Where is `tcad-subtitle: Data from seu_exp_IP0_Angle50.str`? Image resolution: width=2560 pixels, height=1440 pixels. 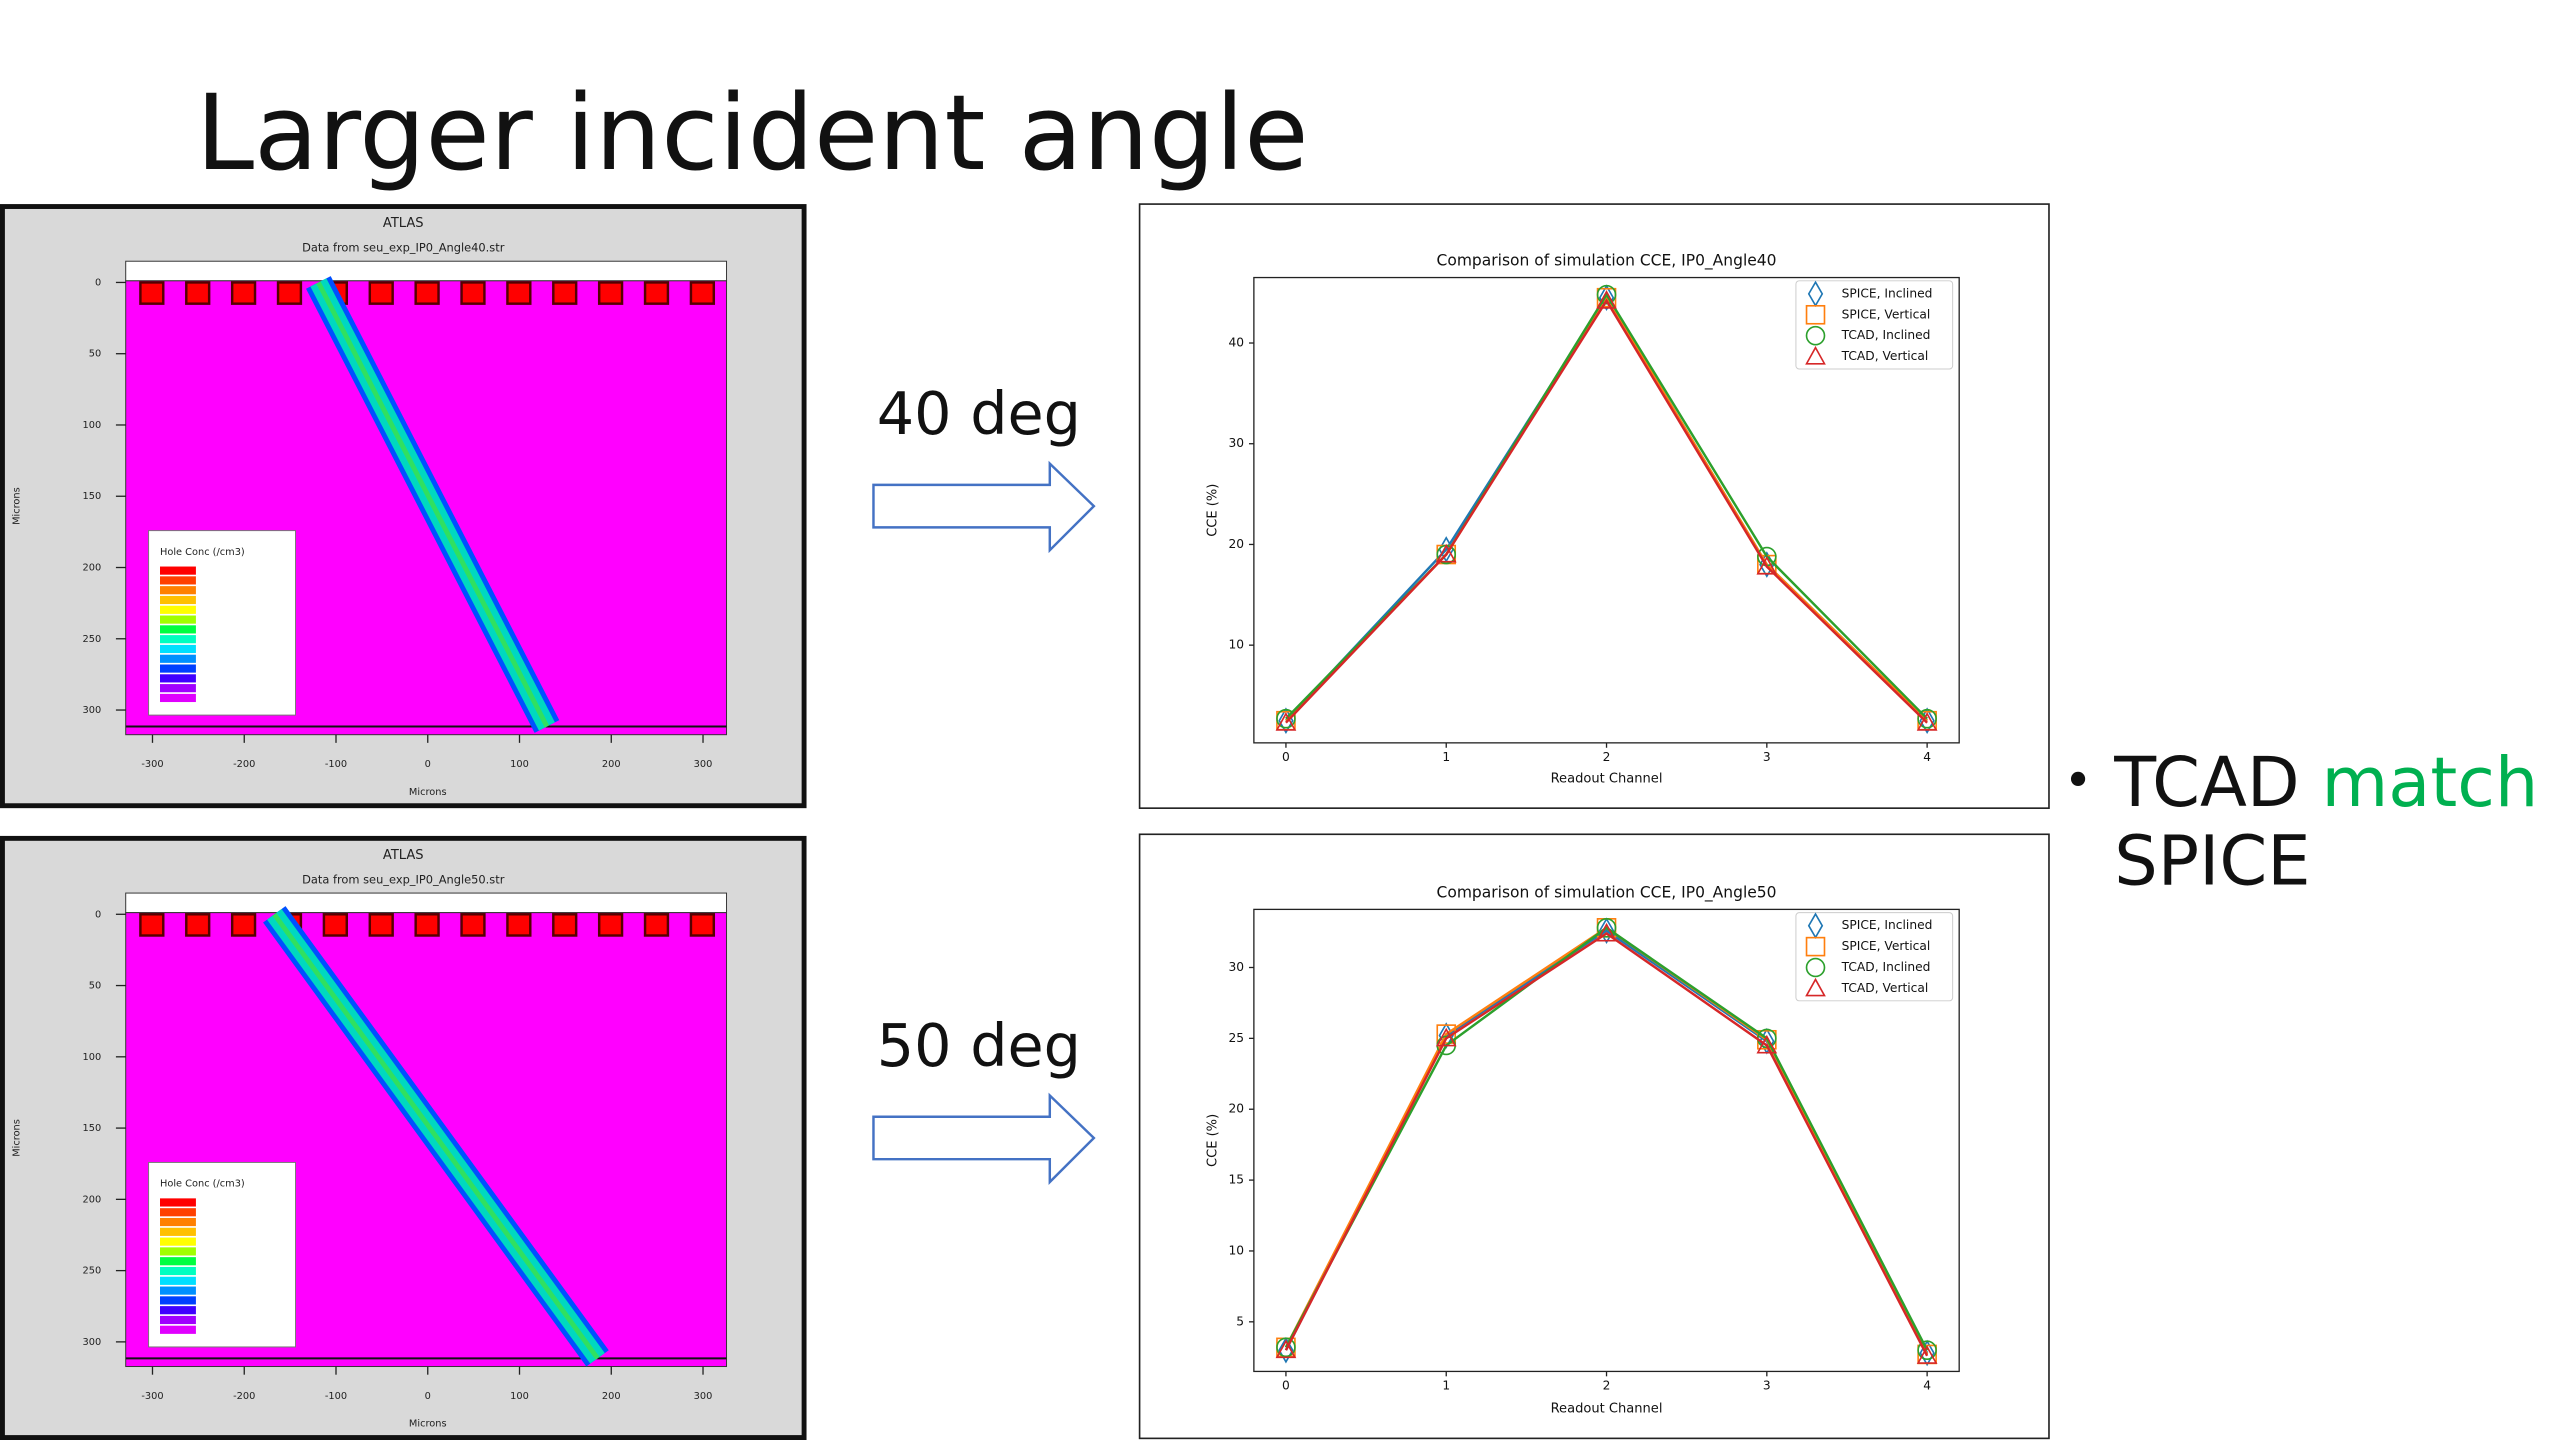 tcad-subtitle: Data from seu_exp_IP0_Angle50.str is located at coordinates (403, 879).